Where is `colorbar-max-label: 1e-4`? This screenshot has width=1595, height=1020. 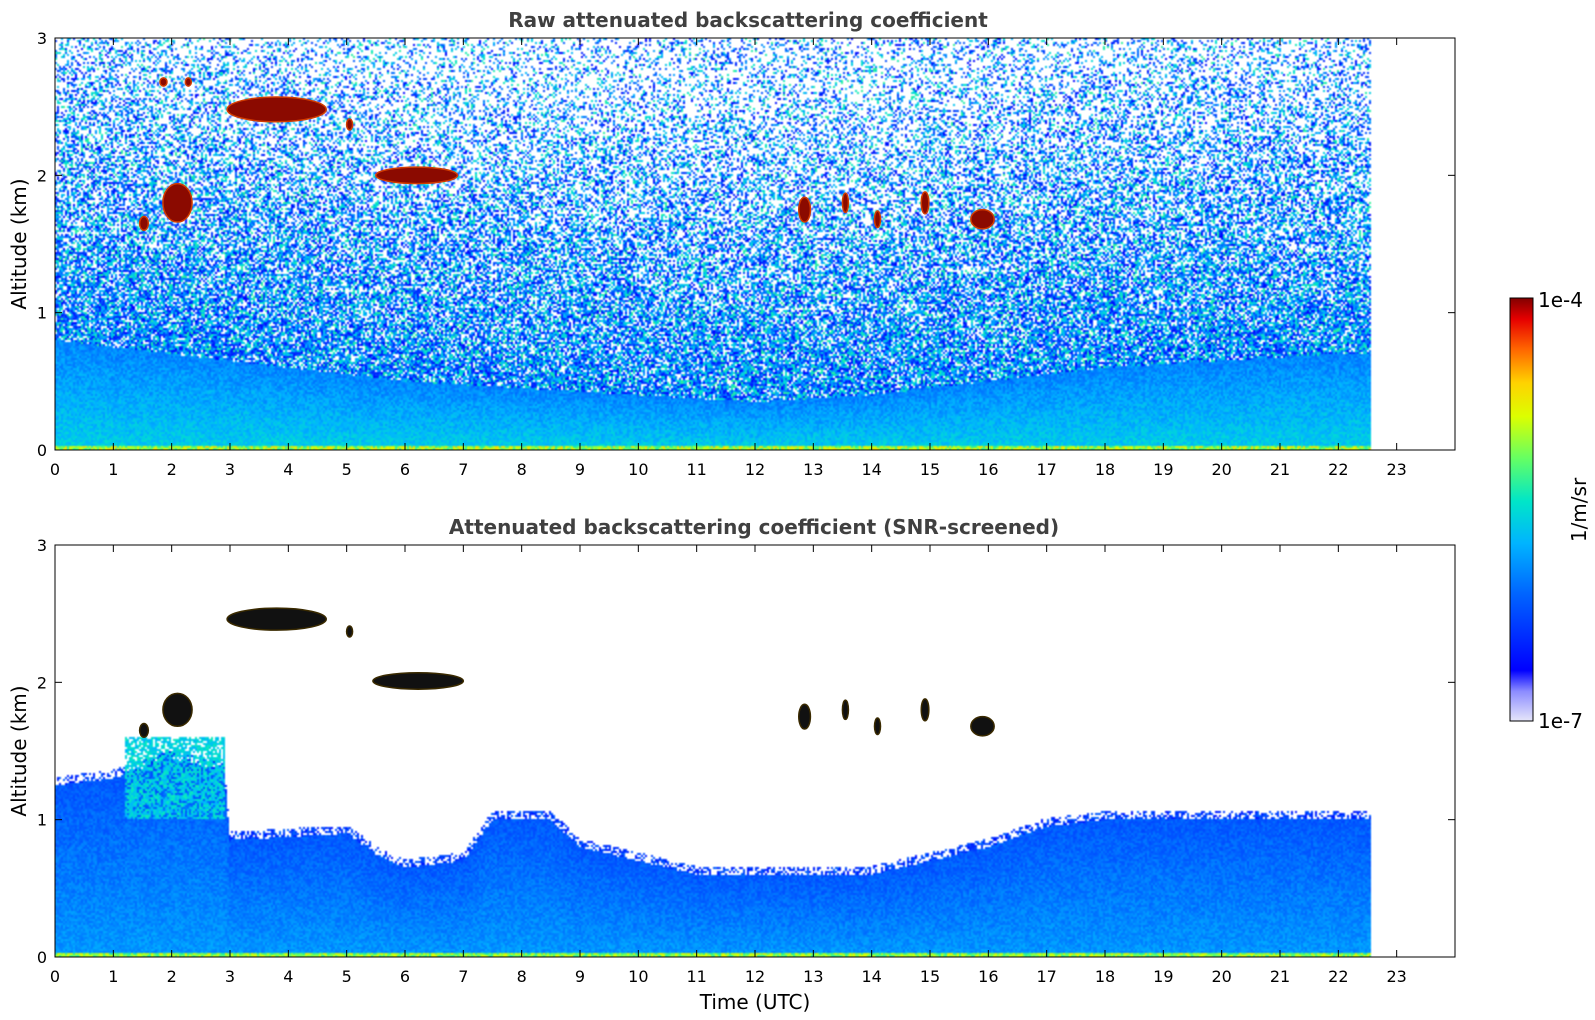
colorbar-max-label: 1e-4 is located at coordinates (1560, 300).